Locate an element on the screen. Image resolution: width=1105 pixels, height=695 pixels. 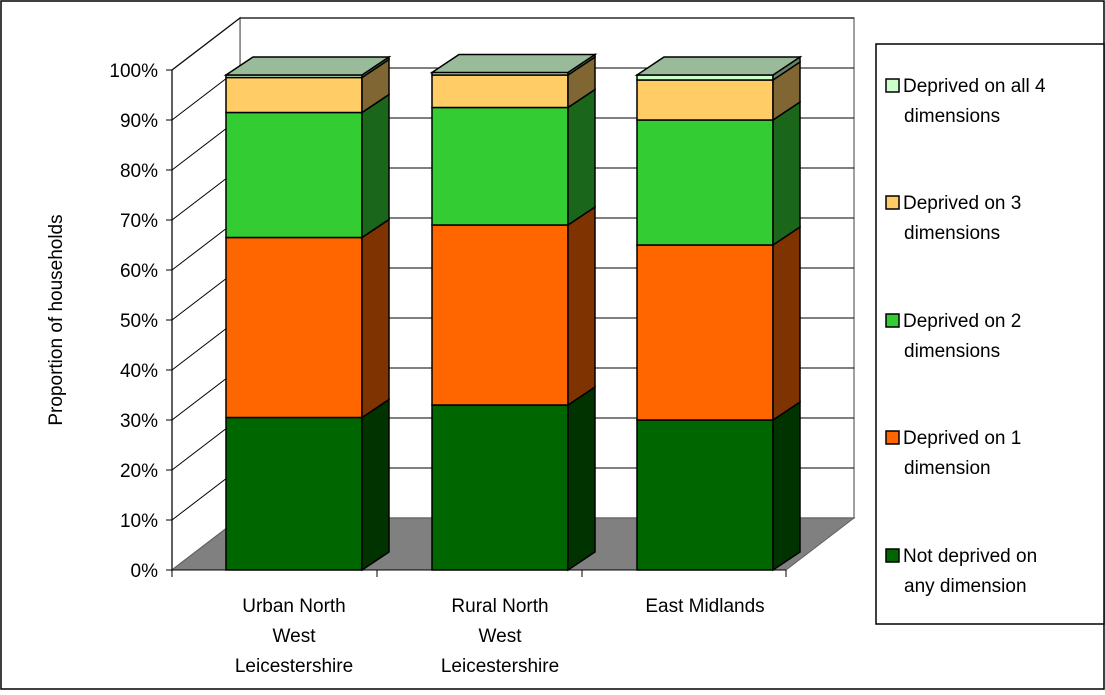
y-tick-label: 0% is located at coordinates (145, 571).